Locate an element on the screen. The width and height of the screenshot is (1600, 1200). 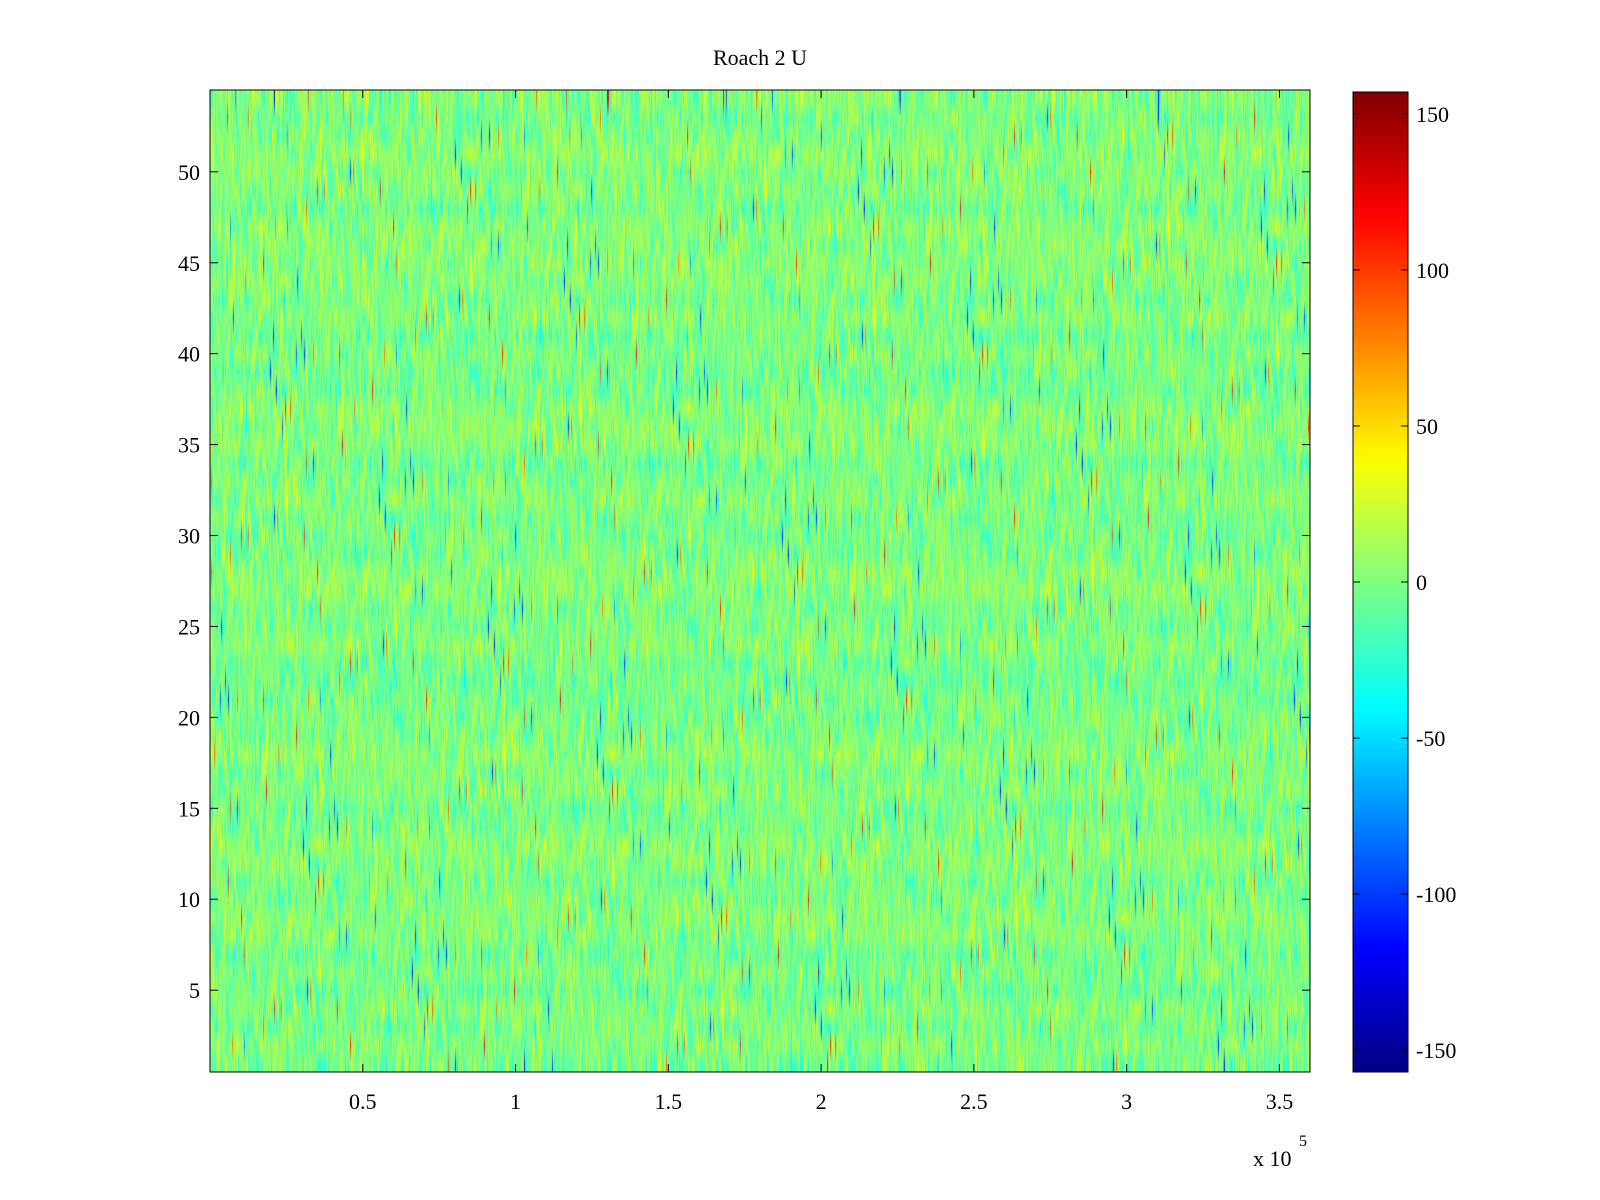
y-tick-label: 30 is located at coordinates (189, 536).